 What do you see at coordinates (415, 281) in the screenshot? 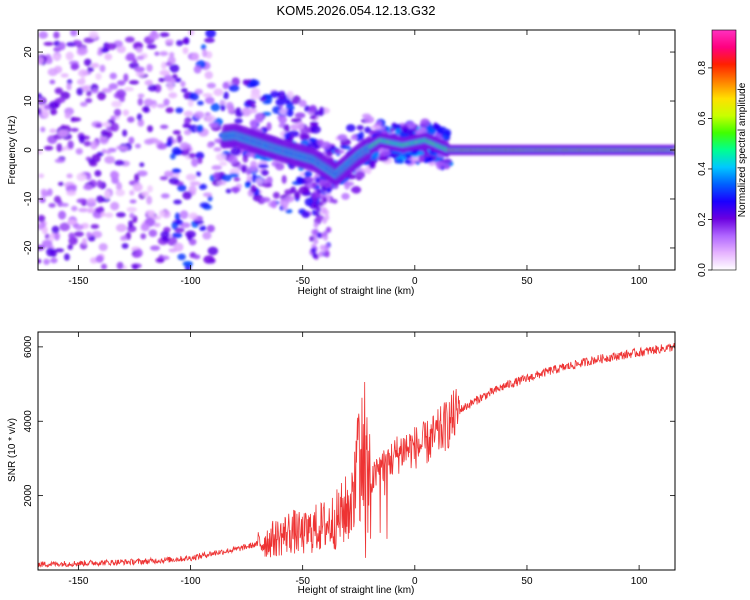
I see `spectrogram-xtick-label: 0` at bounding box center [415, 281].